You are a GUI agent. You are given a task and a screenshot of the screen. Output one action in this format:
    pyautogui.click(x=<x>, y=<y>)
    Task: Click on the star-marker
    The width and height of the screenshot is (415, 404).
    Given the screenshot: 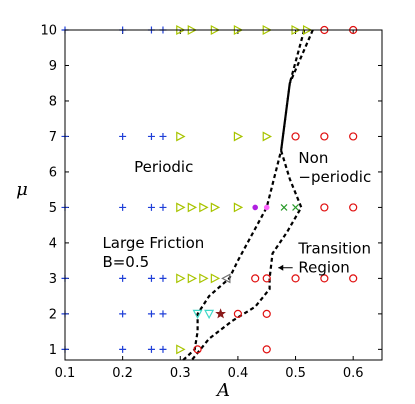 What is the action you would take?
    pyautogui.click(x=220, y=313)
    